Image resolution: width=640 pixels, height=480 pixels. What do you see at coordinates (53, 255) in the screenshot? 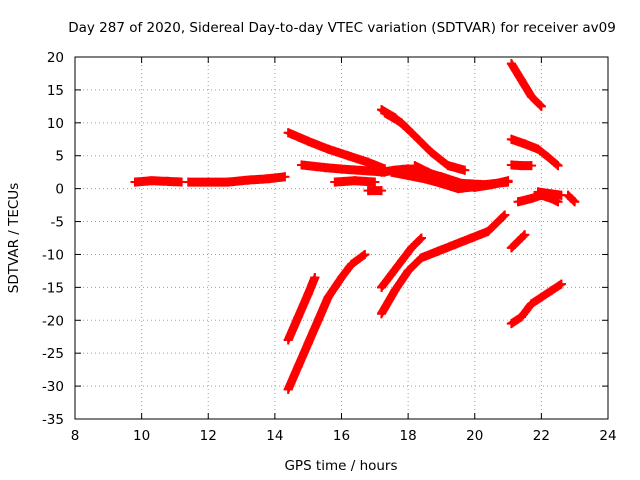
I see `y-tick-label: -10` at bounding box center [53, 255].